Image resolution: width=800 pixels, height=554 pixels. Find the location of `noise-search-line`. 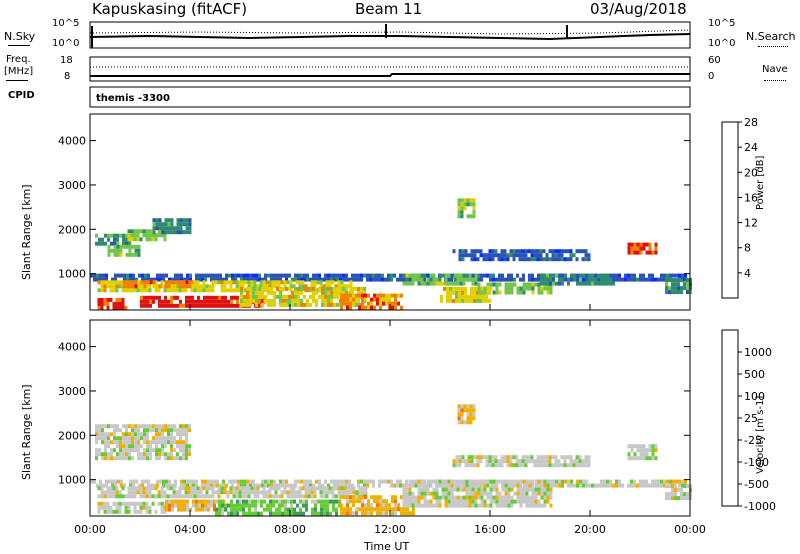

noise-search-line is located at coordinates (390, 32).